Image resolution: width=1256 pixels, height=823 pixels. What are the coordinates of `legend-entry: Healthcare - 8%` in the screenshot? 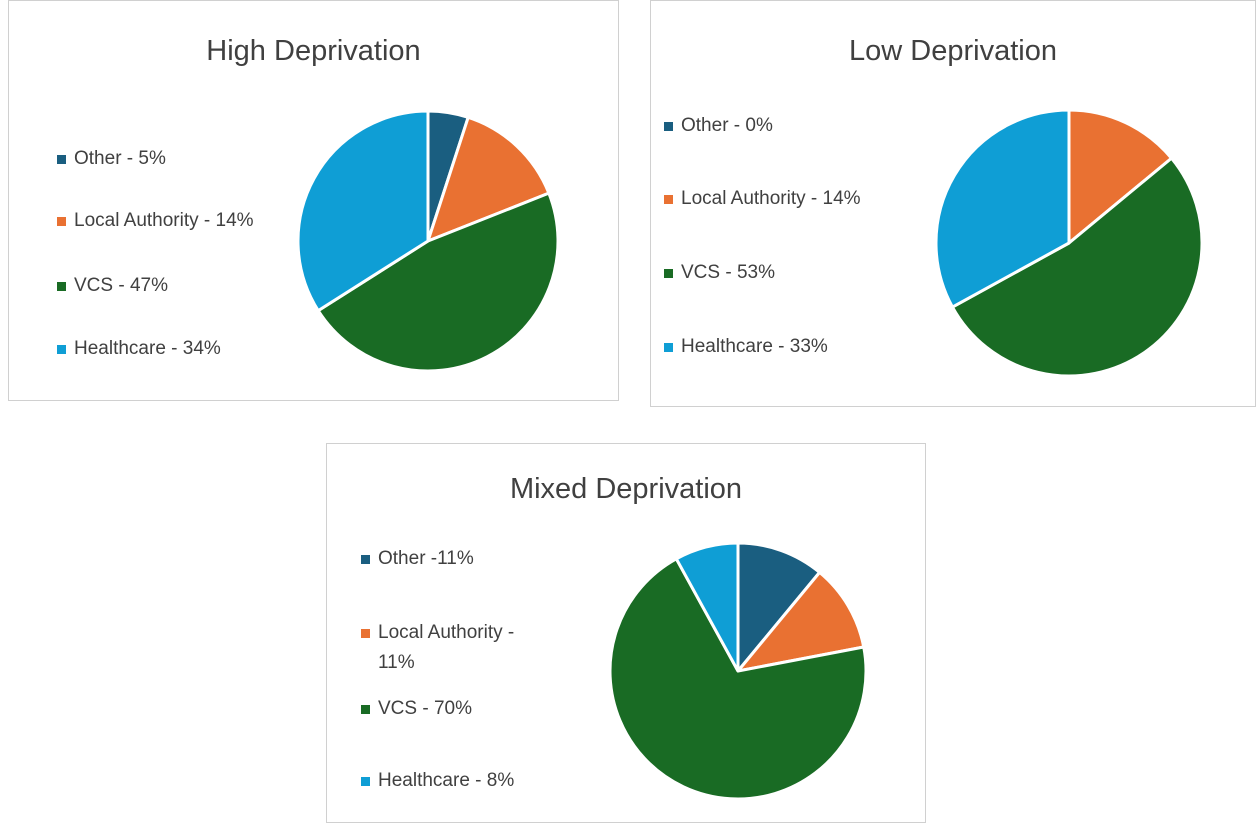 It's located at (457, 781).